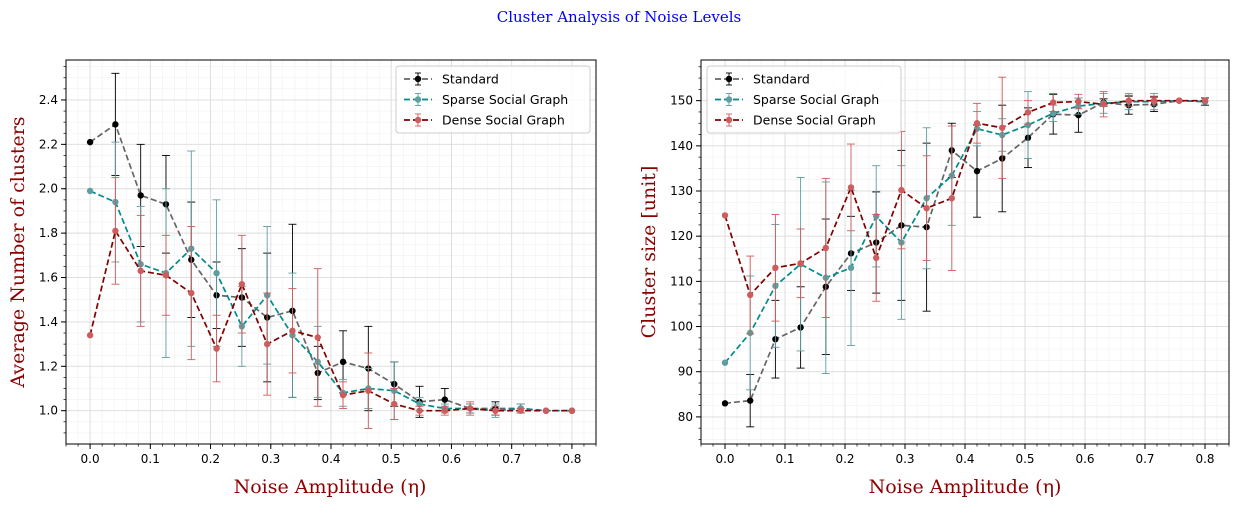  Describe the element at coordinates (330, 487) in the screenshot. I see `x-axis-label: Noise Amplitude (η)` at that location.